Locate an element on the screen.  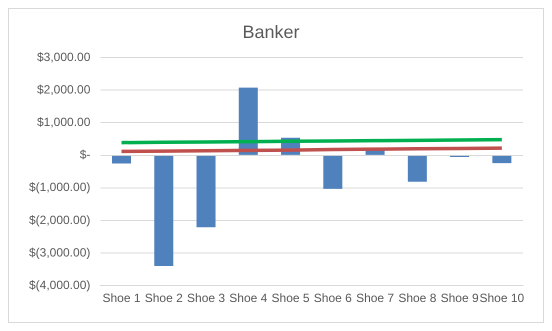
chart-title: Banker is located at coordinates (271, 32).